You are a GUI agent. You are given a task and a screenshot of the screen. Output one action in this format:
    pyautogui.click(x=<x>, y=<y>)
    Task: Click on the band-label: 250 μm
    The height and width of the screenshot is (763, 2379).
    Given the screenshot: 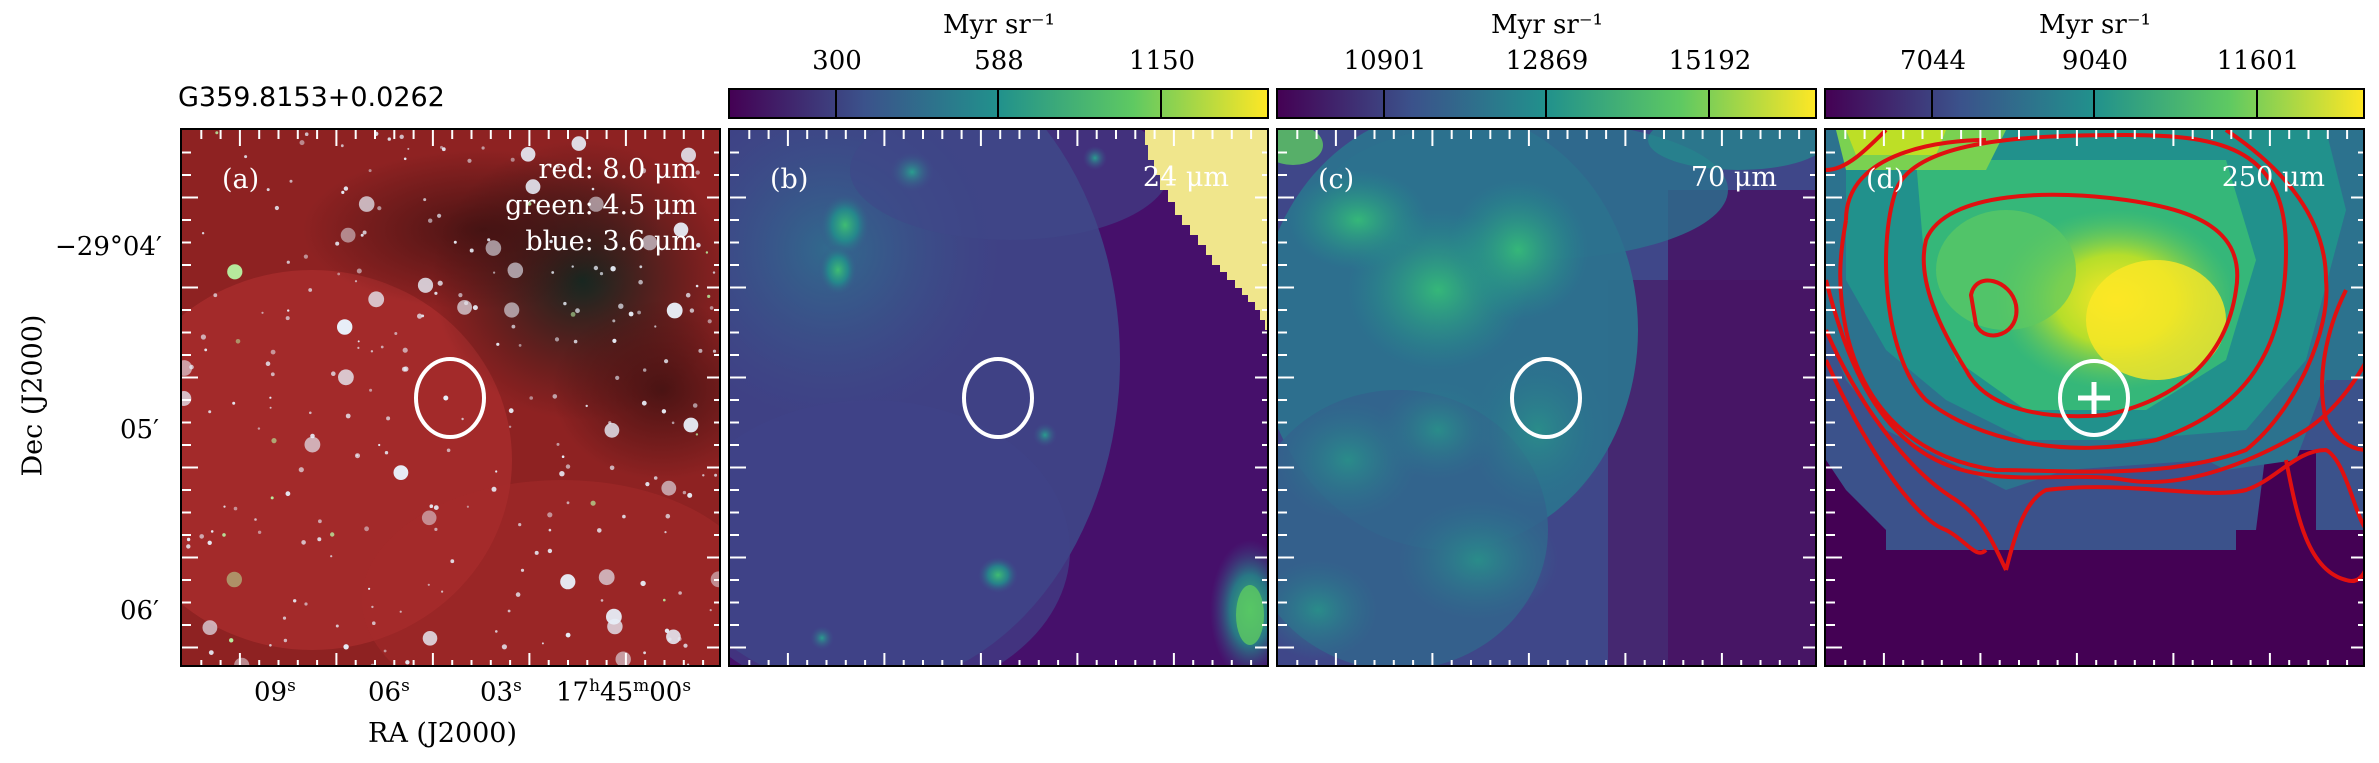 What is the action you would take?
    pyautogui.click(x=2273, y=177)
    